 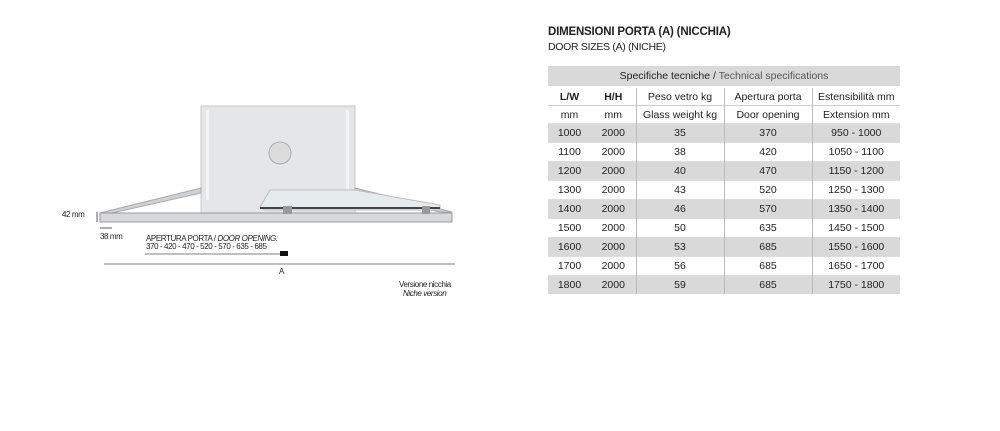 I want to click on header-door-opening: Apertura porta, so click(x=767, y=96).